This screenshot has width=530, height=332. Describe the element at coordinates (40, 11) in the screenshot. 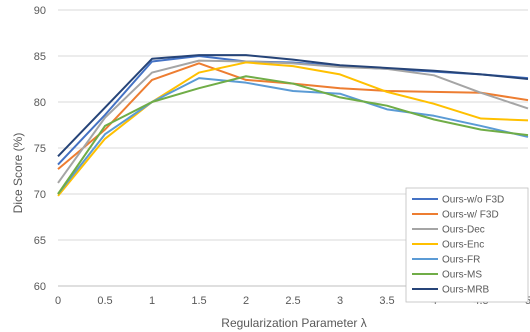

I see `y-tick-label: 90` at that location.